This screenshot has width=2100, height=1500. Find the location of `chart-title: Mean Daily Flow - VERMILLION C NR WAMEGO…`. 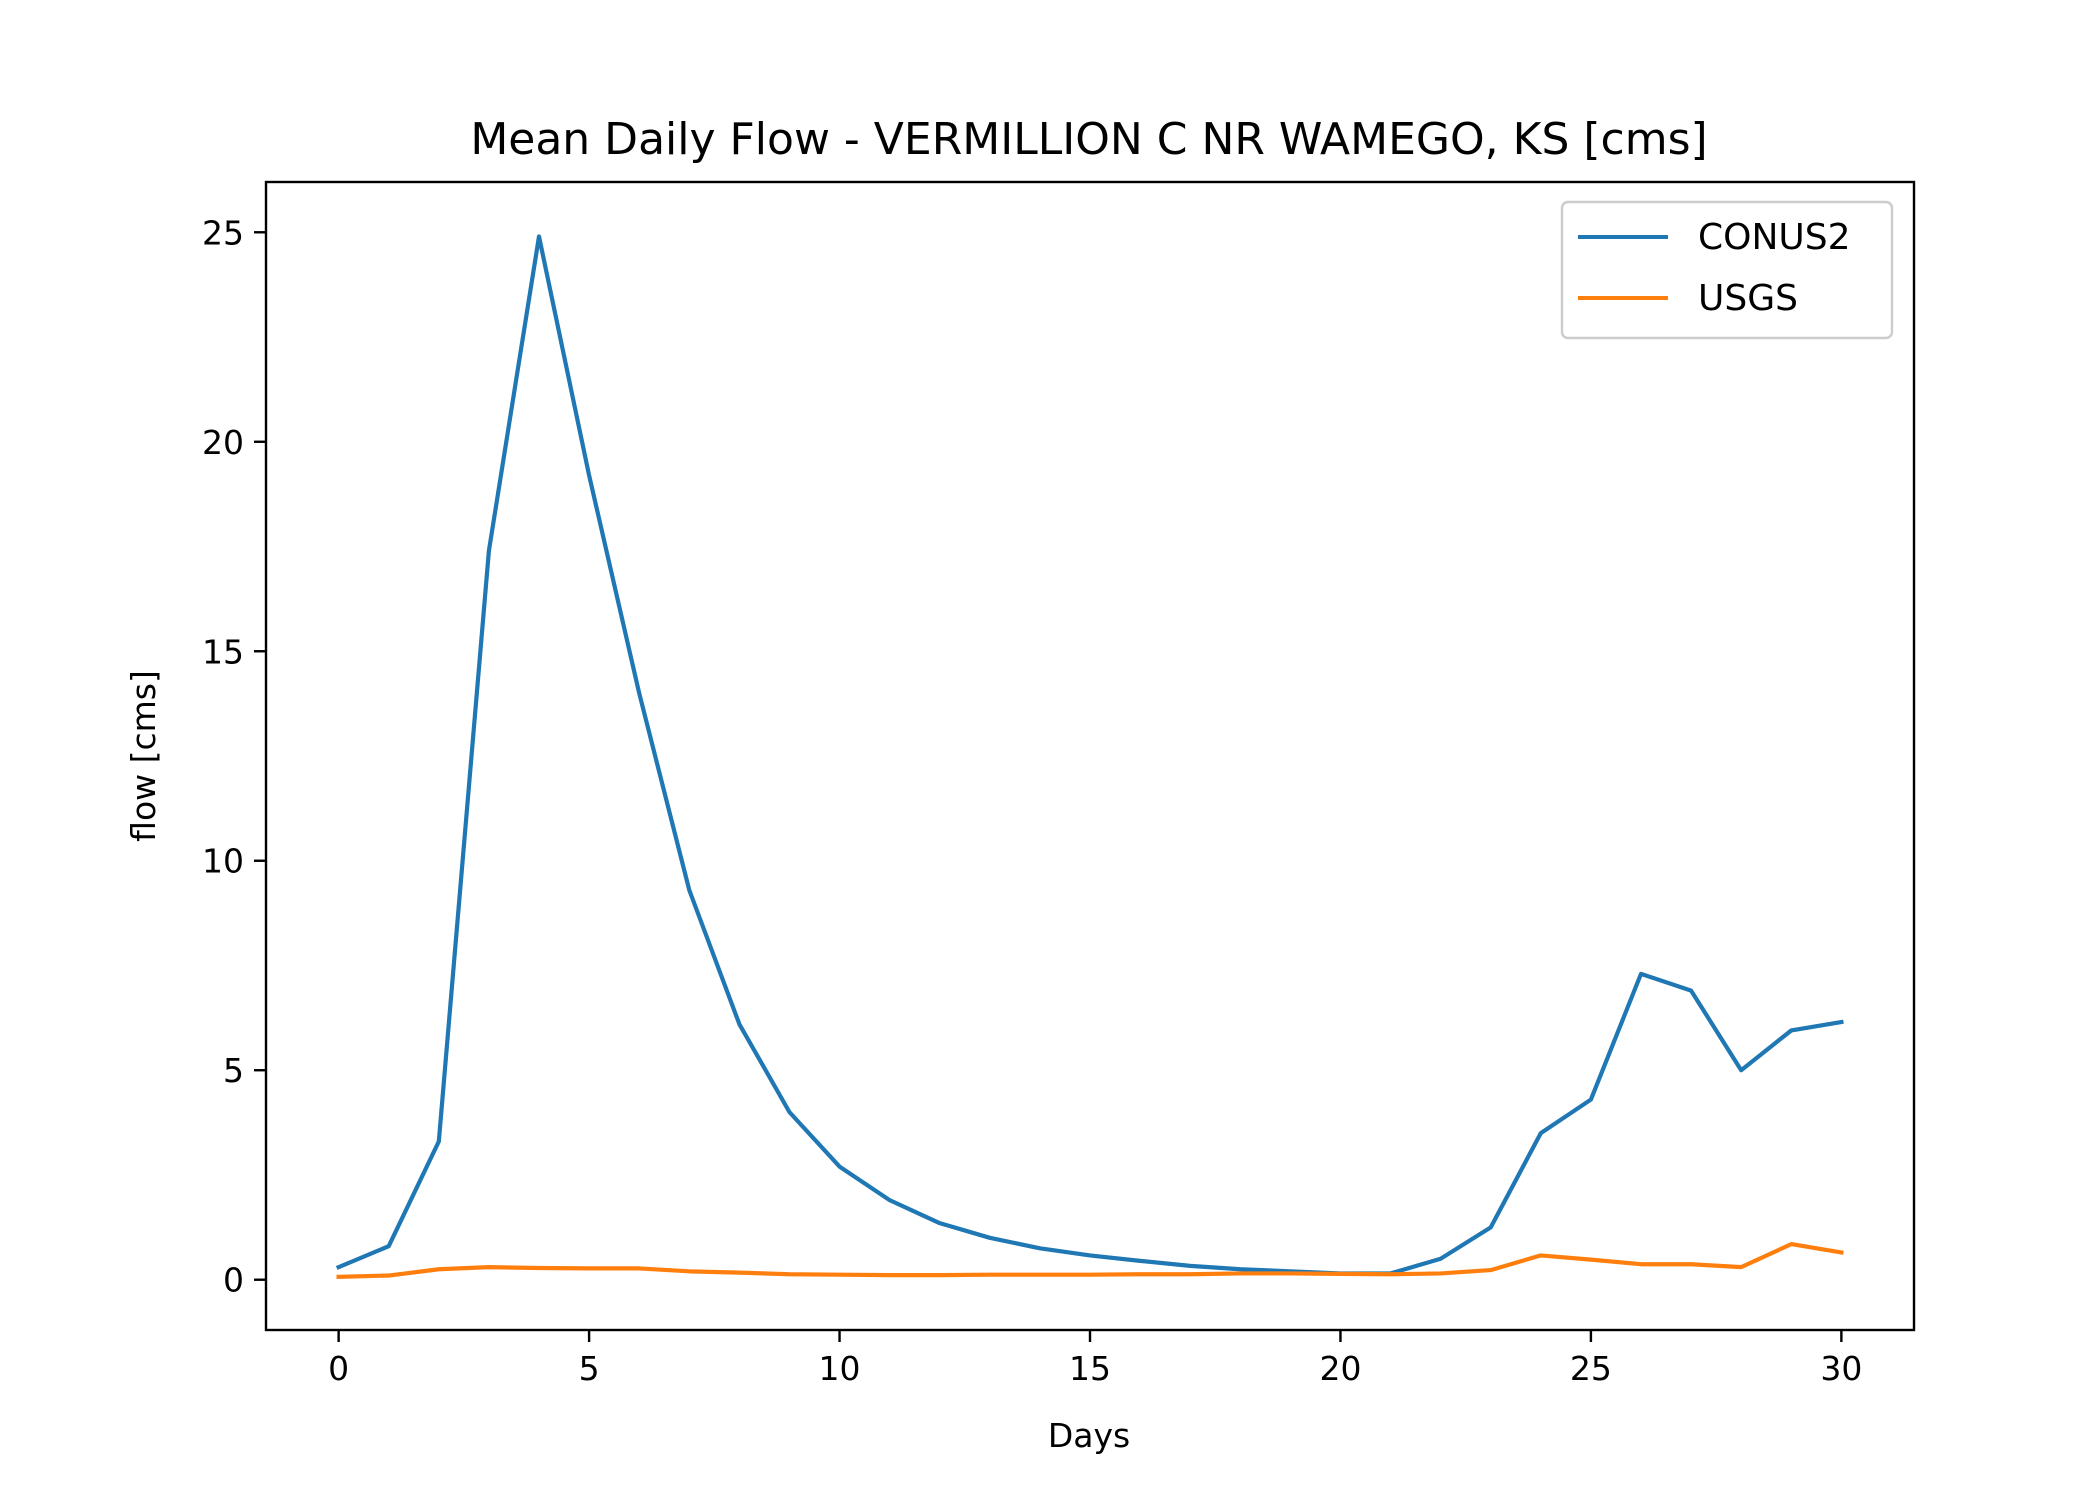

chart-title: Mean Daily Flow - VERMILLION C NR WAMEGO… is located at coordinates (1088, 139).